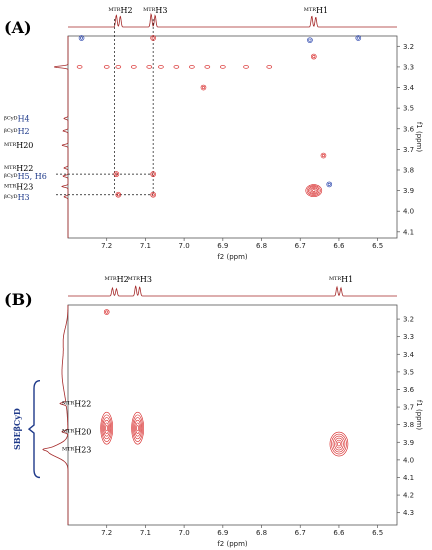 The height and width of the screenshot is (550, 432). Describe the element at coordinates (17, 197) in the screenshot. I see `left-peak-label: βCyDH3` at that location.